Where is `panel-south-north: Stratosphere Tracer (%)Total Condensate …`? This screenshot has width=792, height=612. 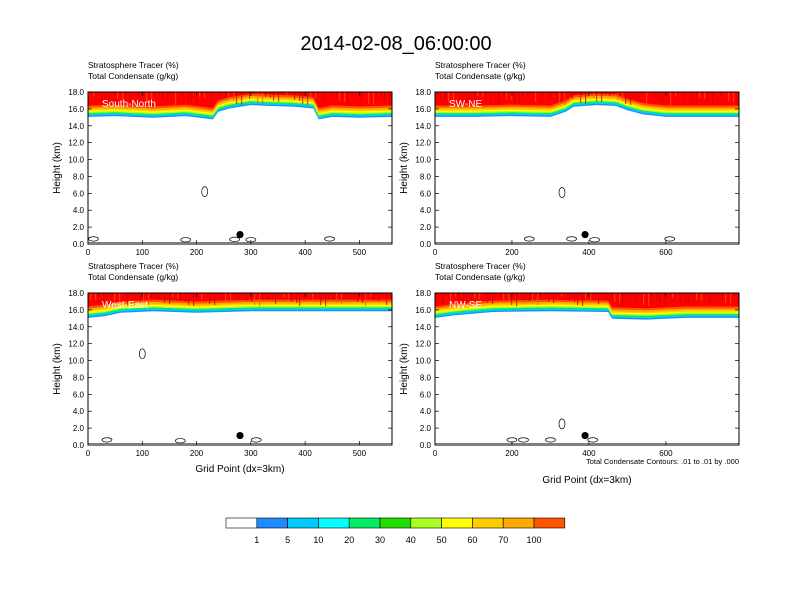
panel-south-north: Stratosphere Tracer (%)Total Condensate … is located at coordinates (222, 158).